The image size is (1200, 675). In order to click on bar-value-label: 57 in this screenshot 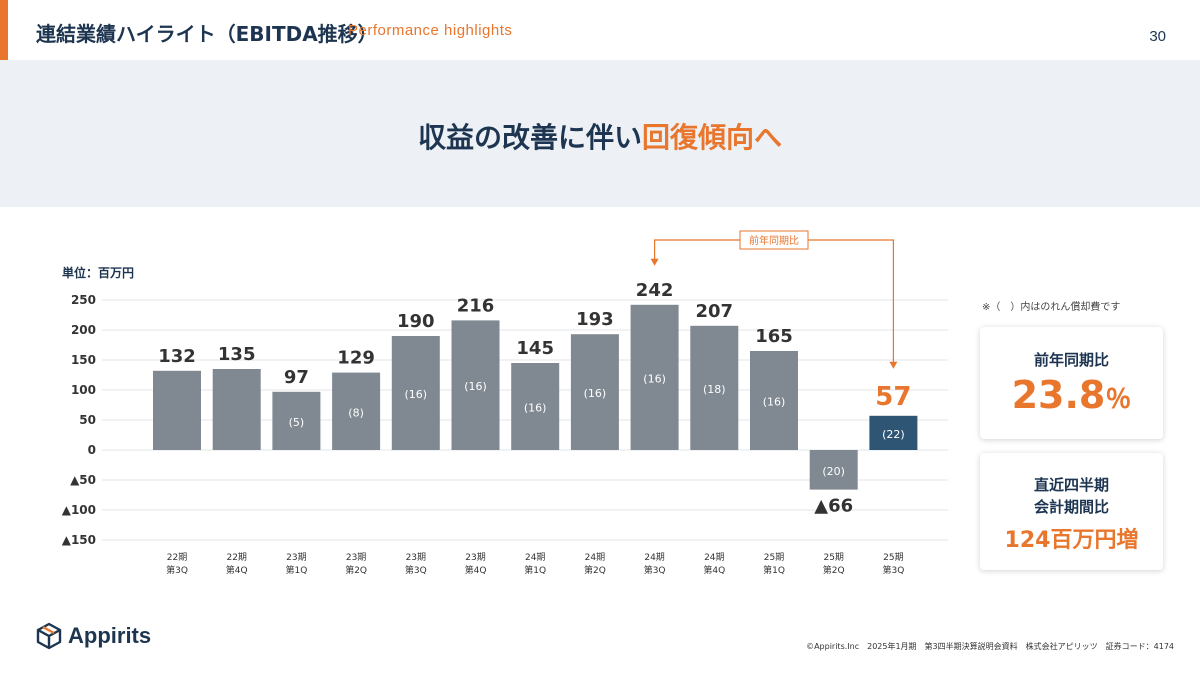, I will do `click(893, 397)`.